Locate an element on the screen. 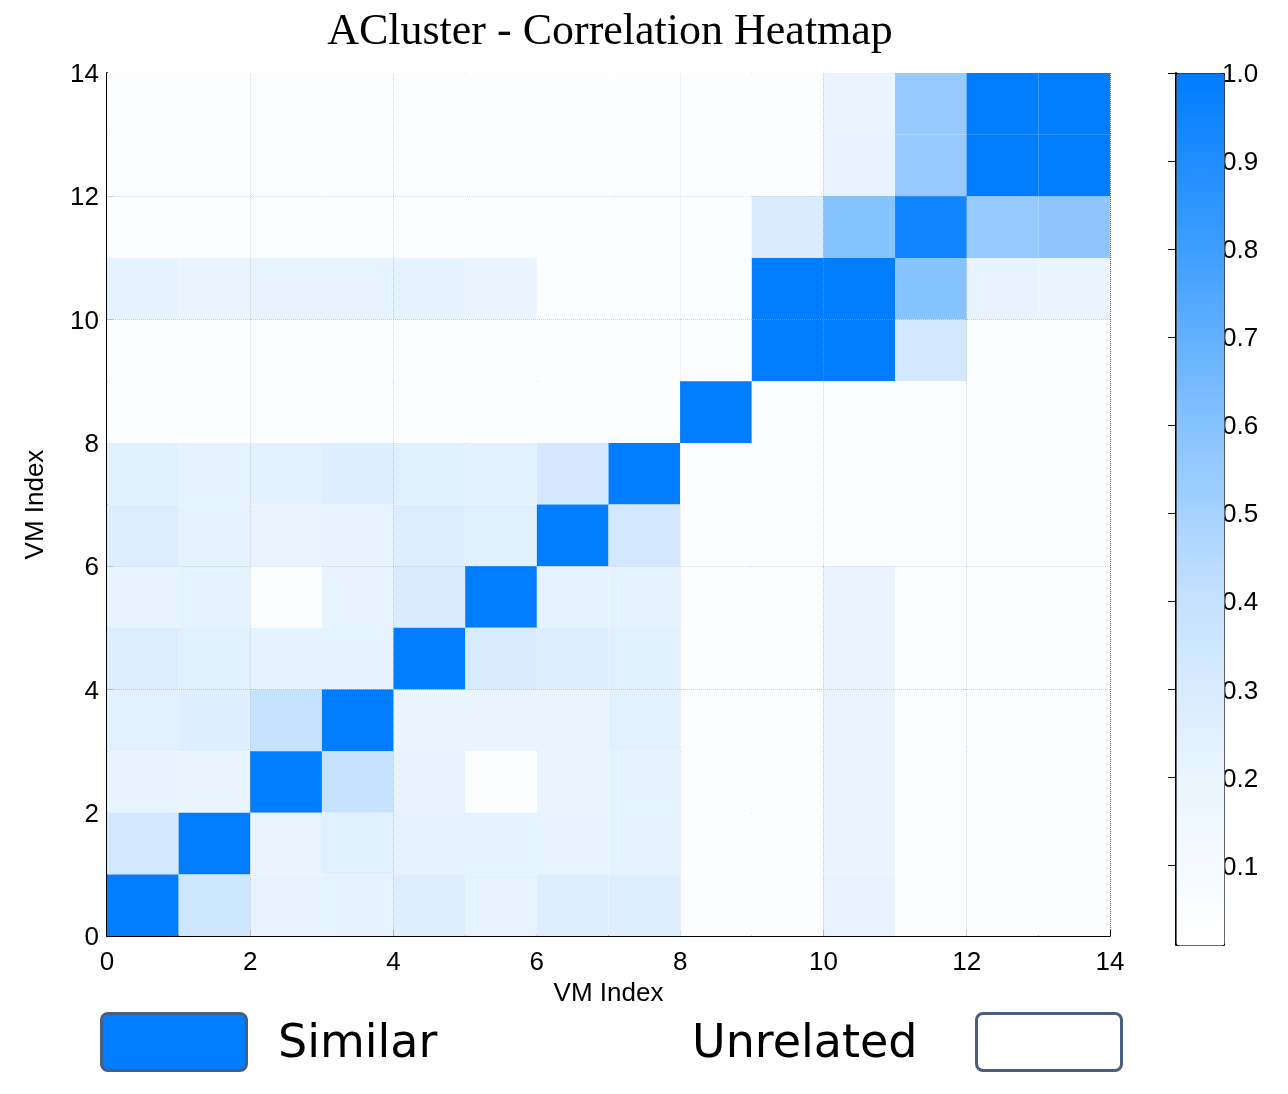 This screenshot has width=1288, height=1094. x-tick-label: 2 is located at coordinates (250, 961).